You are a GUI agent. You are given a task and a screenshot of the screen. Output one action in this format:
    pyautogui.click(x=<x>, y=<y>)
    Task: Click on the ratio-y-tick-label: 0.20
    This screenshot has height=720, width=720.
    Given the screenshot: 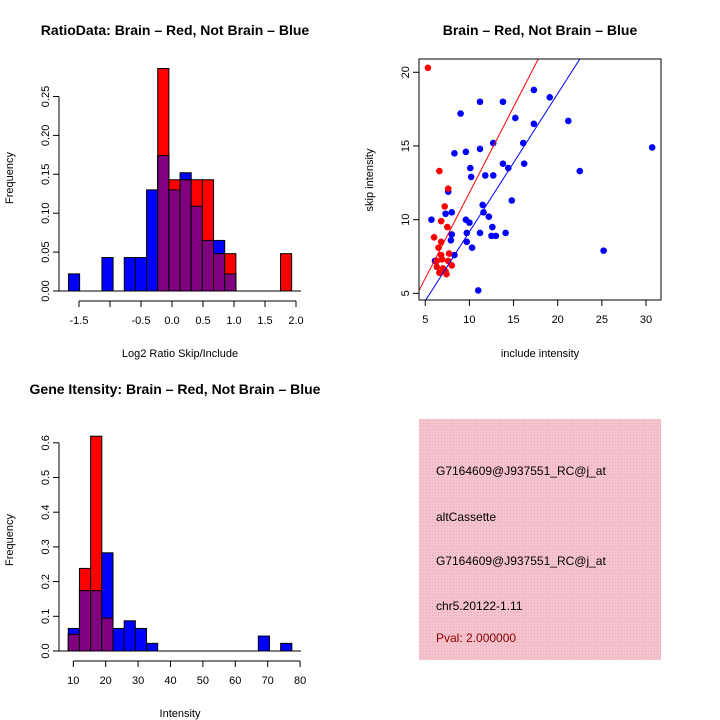 What is the action you would take?
    pyautogui.click(x=46, y=135)
    